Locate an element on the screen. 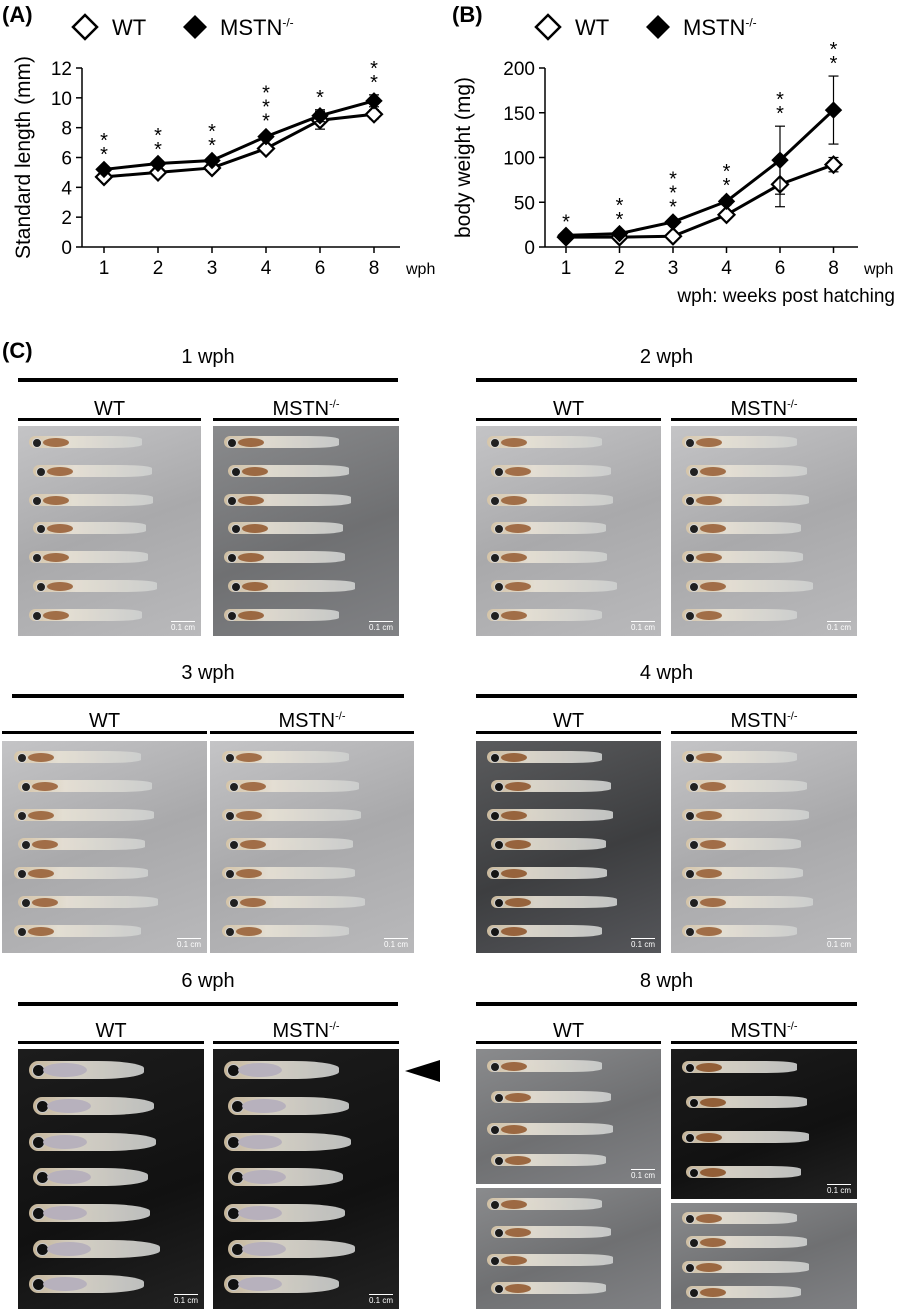  y-tick-label: 4 is located at coordinates (66, 188).